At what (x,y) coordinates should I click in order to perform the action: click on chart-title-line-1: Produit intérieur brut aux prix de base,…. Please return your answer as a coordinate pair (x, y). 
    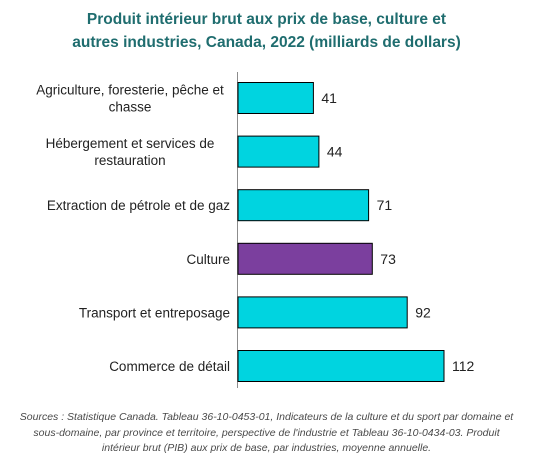
    Looking at the image, I should click on (266, 19).